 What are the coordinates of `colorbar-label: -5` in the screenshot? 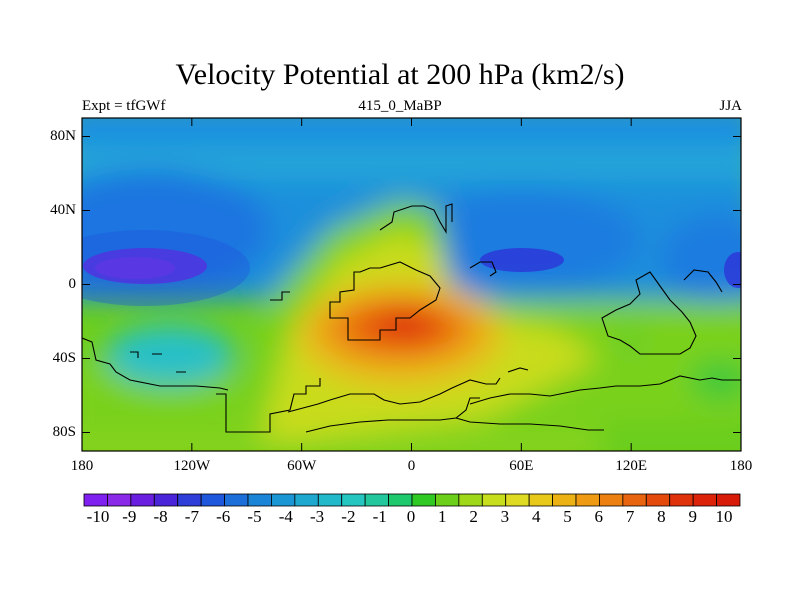 It's located at (254, 516).